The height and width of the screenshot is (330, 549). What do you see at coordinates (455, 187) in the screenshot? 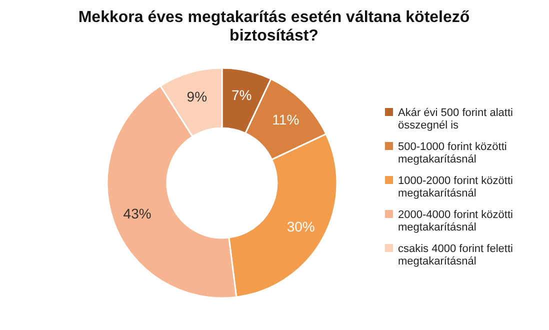
I see `legend-label: 1000-2000 forint közötti megtakarításnál` at bounding box center [455, 187].